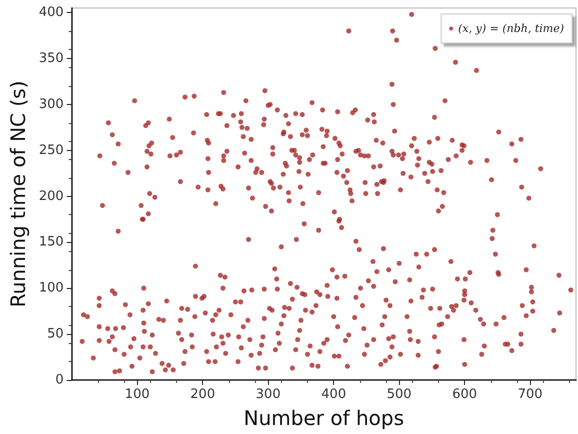 Image resolution: width=578 pixels, height=434 pixels. What do you see at coordinates (55, 334) in the screenshot?
I see `y-tick-label: 50` at bounding box center [55, 334].